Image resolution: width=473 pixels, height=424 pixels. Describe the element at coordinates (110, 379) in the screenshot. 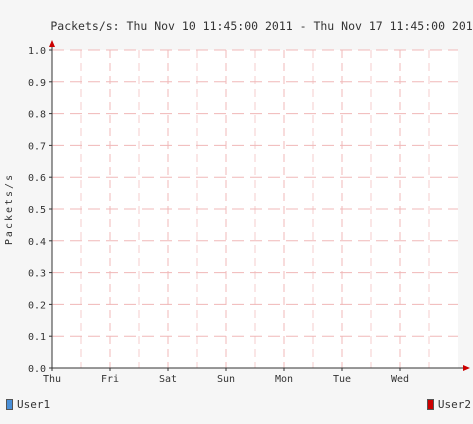

I see `x-tick-label: Fri` at that location.